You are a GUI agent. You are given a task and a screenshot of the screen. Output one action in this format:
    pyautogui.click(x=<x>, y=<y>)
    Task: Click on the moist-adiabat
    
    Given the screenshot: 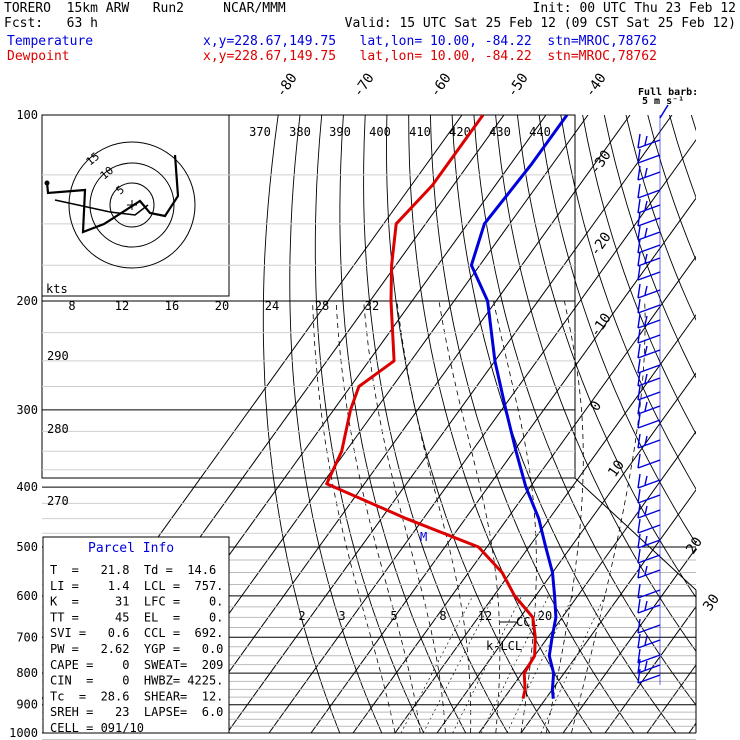 What is the action you would take?
    pyautogui.click(x=378, y=516)
    